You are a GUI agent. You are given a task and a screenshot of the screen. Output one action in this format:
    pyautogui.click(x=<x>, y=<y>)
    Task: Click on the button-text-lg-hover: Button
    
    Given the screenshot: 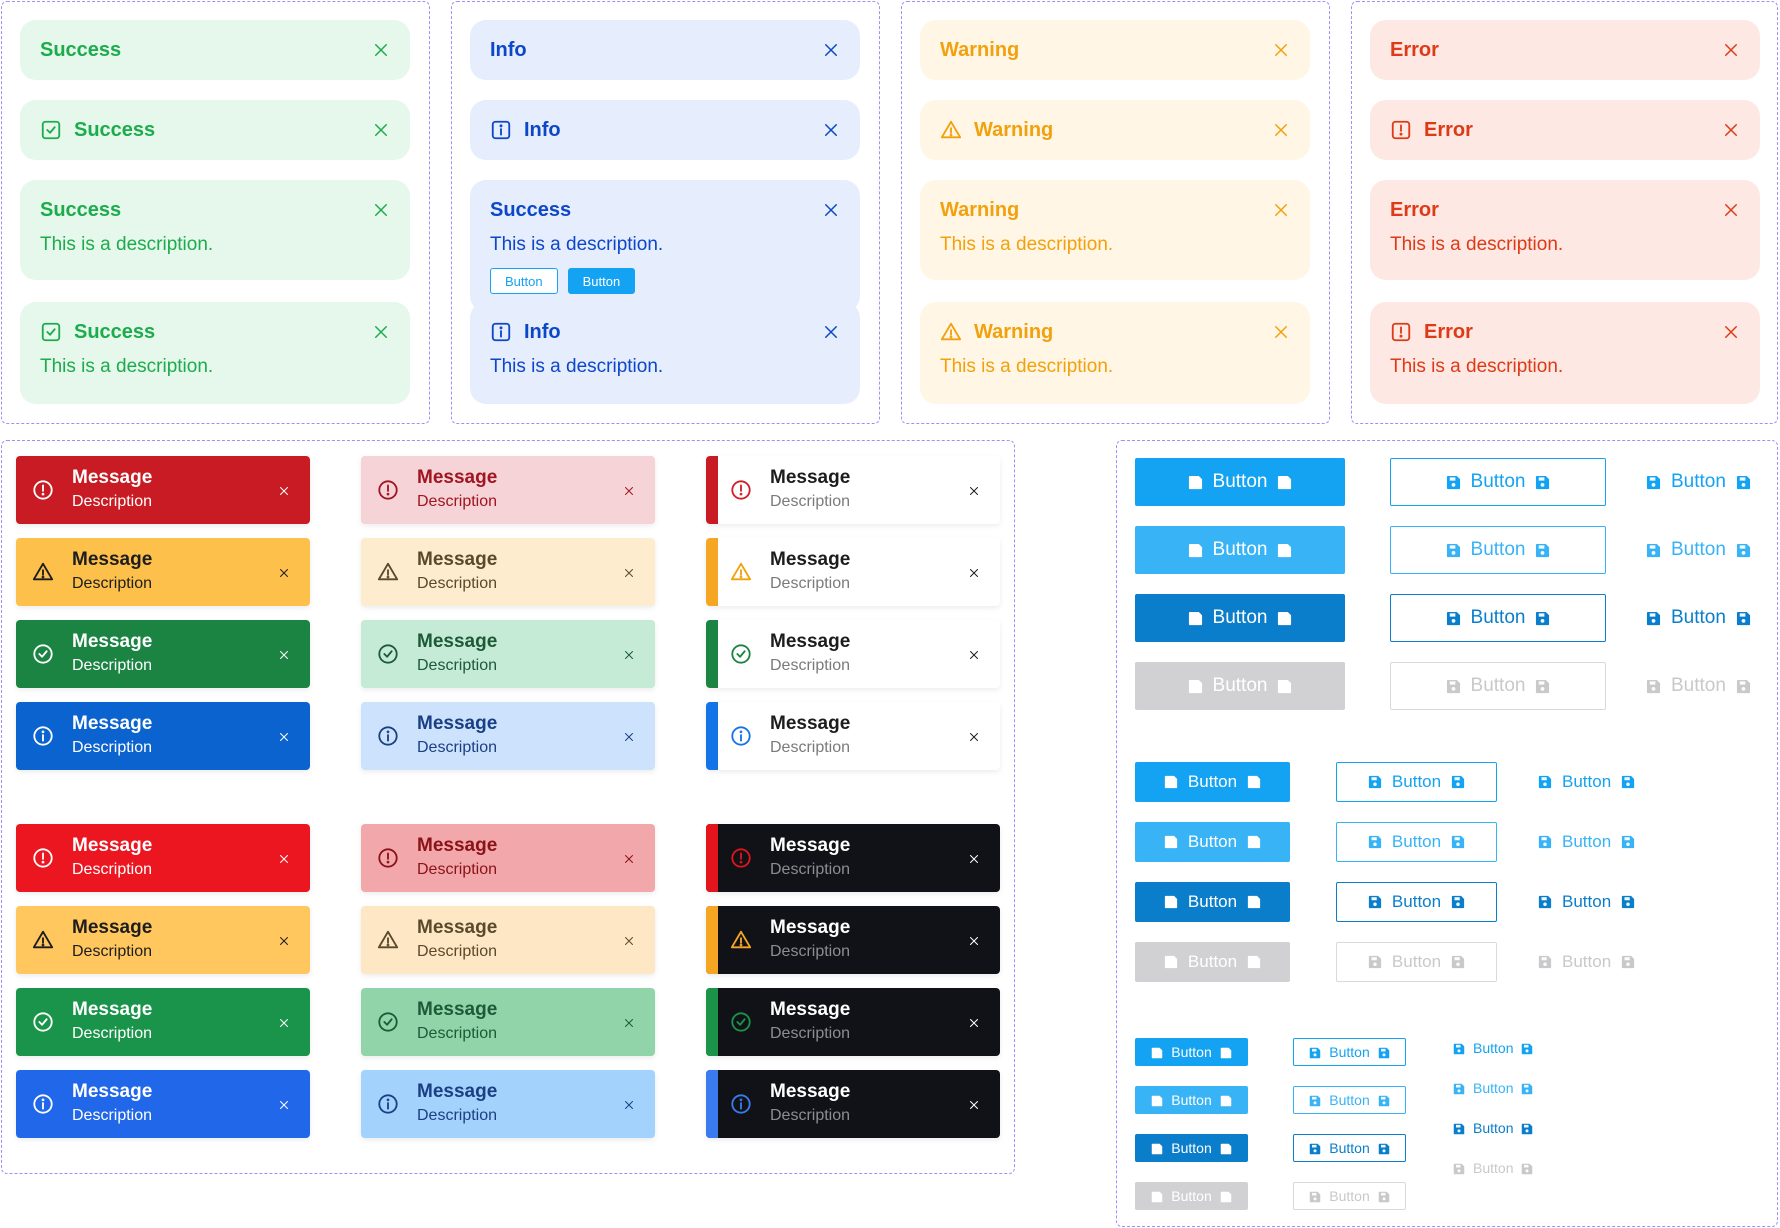 What is the action you would take?
    pyautogui.click(x=1701, y=550)
    